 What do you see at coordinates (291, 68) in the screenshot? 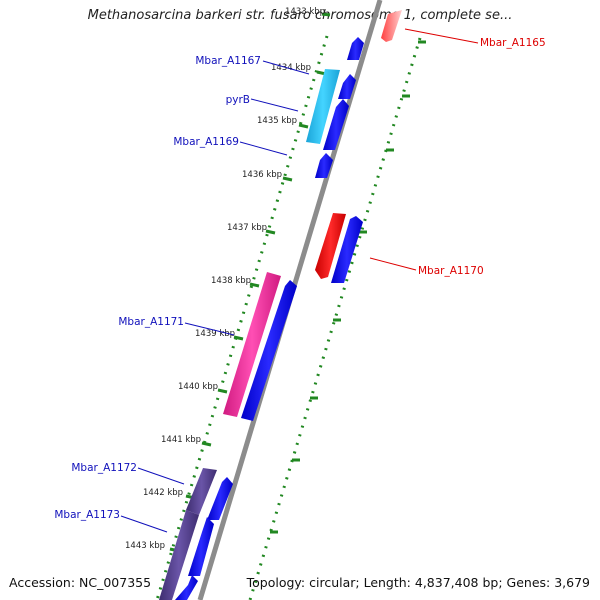
I see `tick-label-1434: 1434 kbp` at bounding box center [291, 68].